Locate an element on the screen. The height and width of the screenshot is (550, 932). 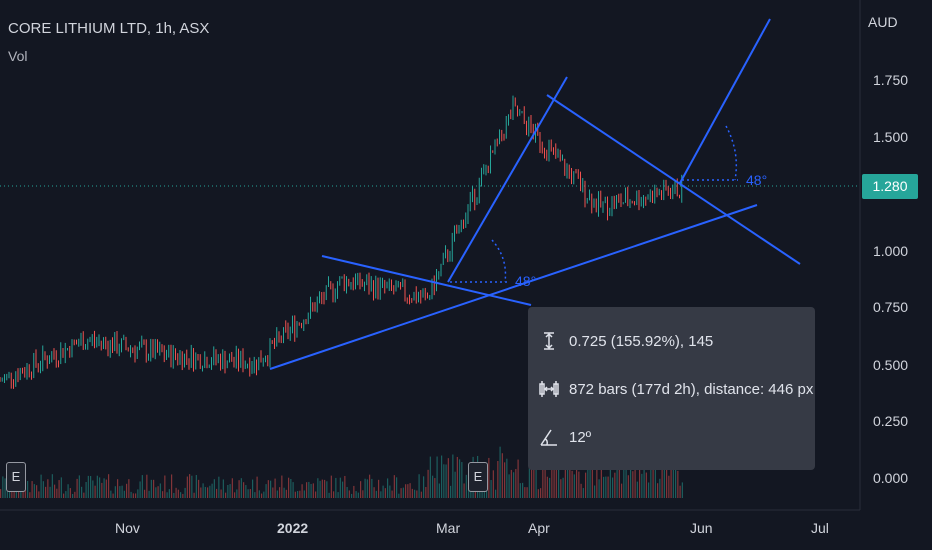
symbol-title: CORE LITHIUM LTD, 1h, ASX is located at coordinates (109, 28).